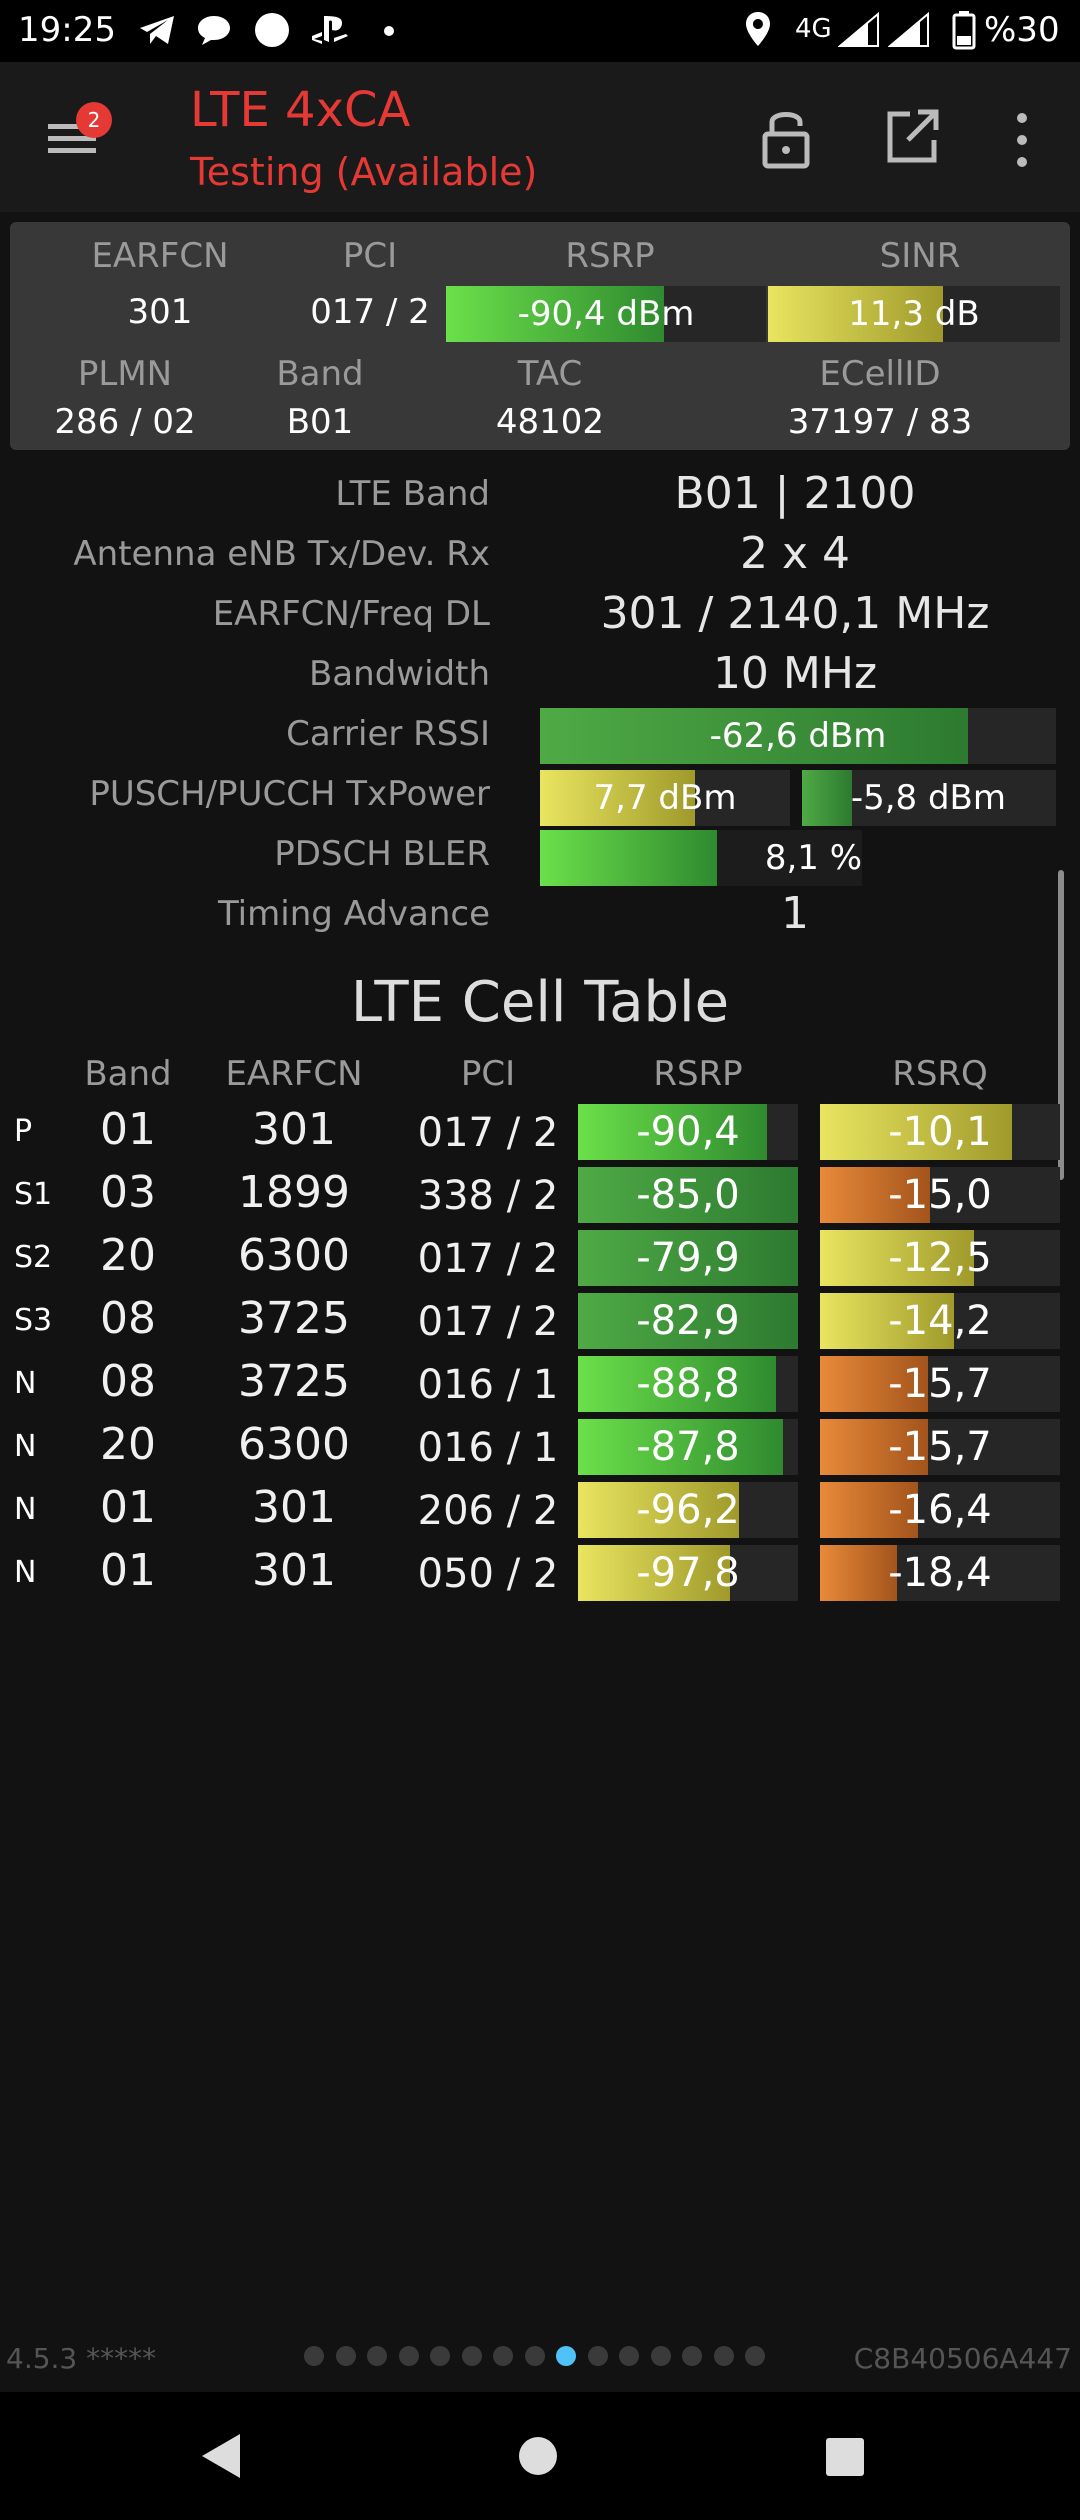  I want to click on home-icon, so click(538, 2456).